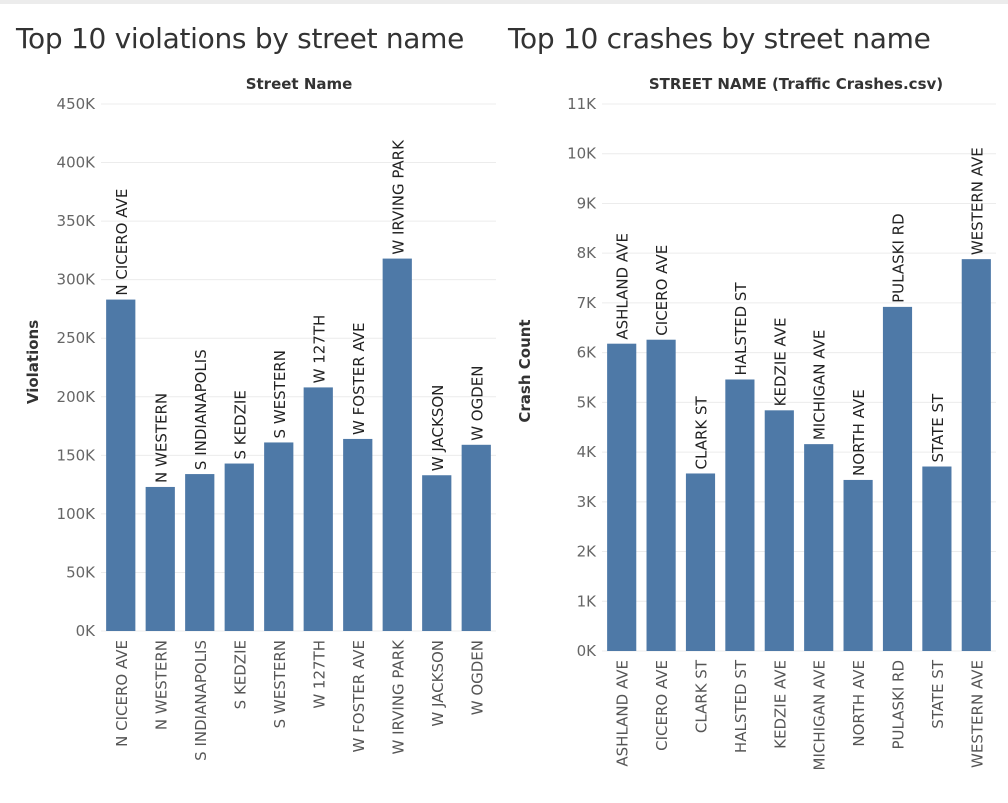 Image resolution: width=1008 pixels, height=803 pixels. What do you see at coordinates (161, 685) in the screenshot?
I see `violations-x-category-label: N WESTERN` at bounding box center [161, 685].